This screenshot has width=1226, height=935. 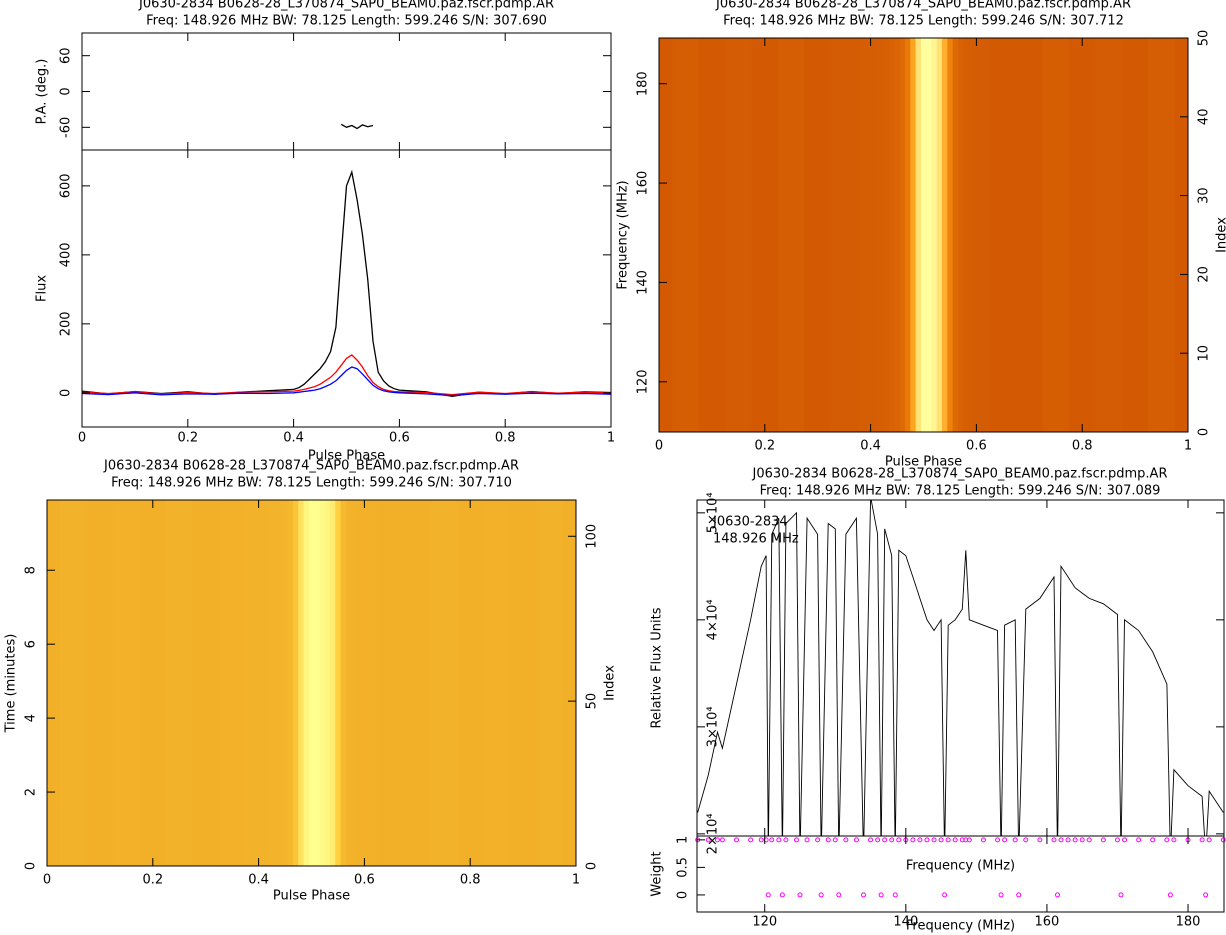 What do you see at coordinates (960, 874) in the screenshot?
I see `axes-frame` at bounding box center [960, 874].